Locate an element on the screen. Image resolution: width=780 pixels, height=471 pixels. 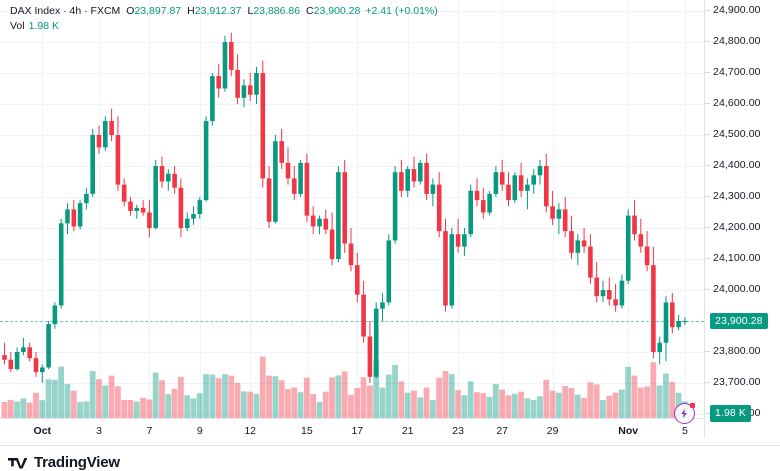
time-axis-tick-label: 27 is located at coordinates (502, 431).